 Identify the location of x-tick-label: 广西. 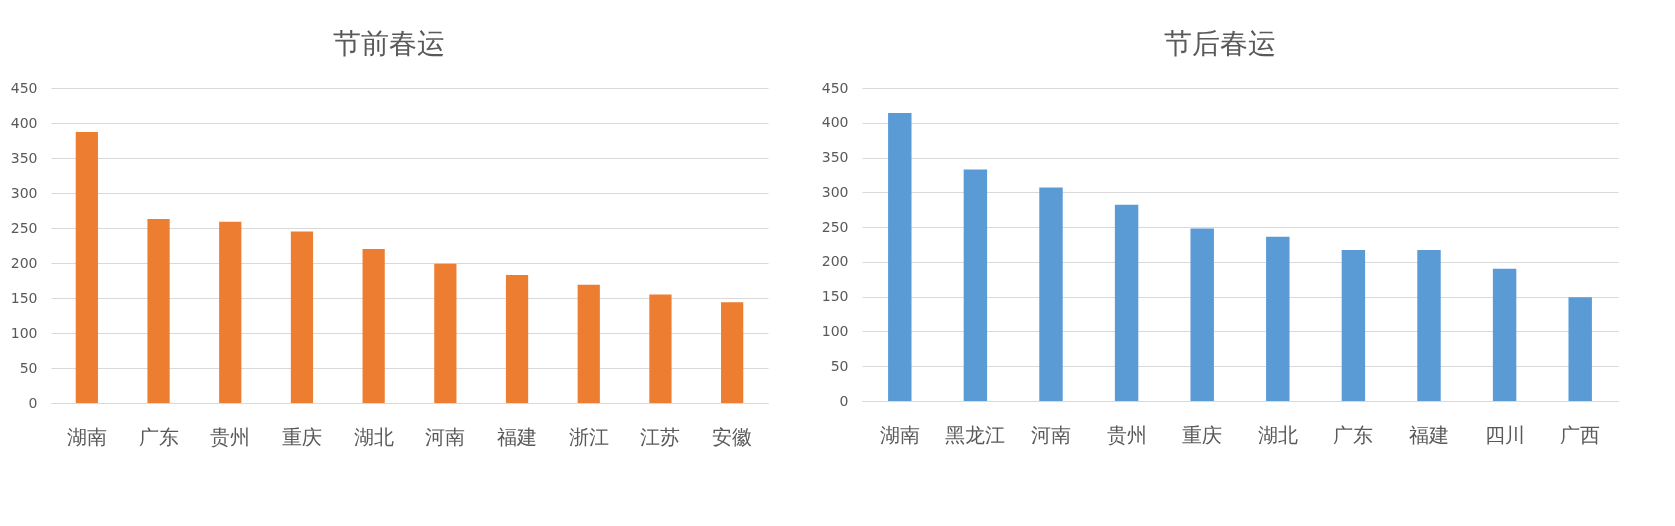
(1580, 434).